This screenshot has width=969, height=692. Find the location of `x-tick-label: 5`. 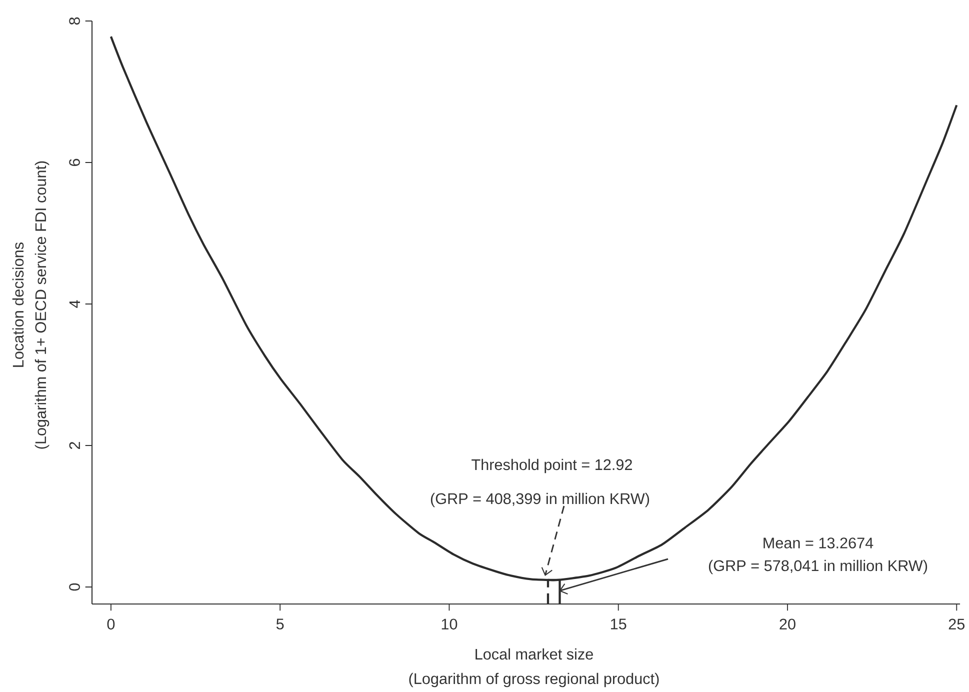

x-tick-label: 5 is located at coordinates (280, 624).